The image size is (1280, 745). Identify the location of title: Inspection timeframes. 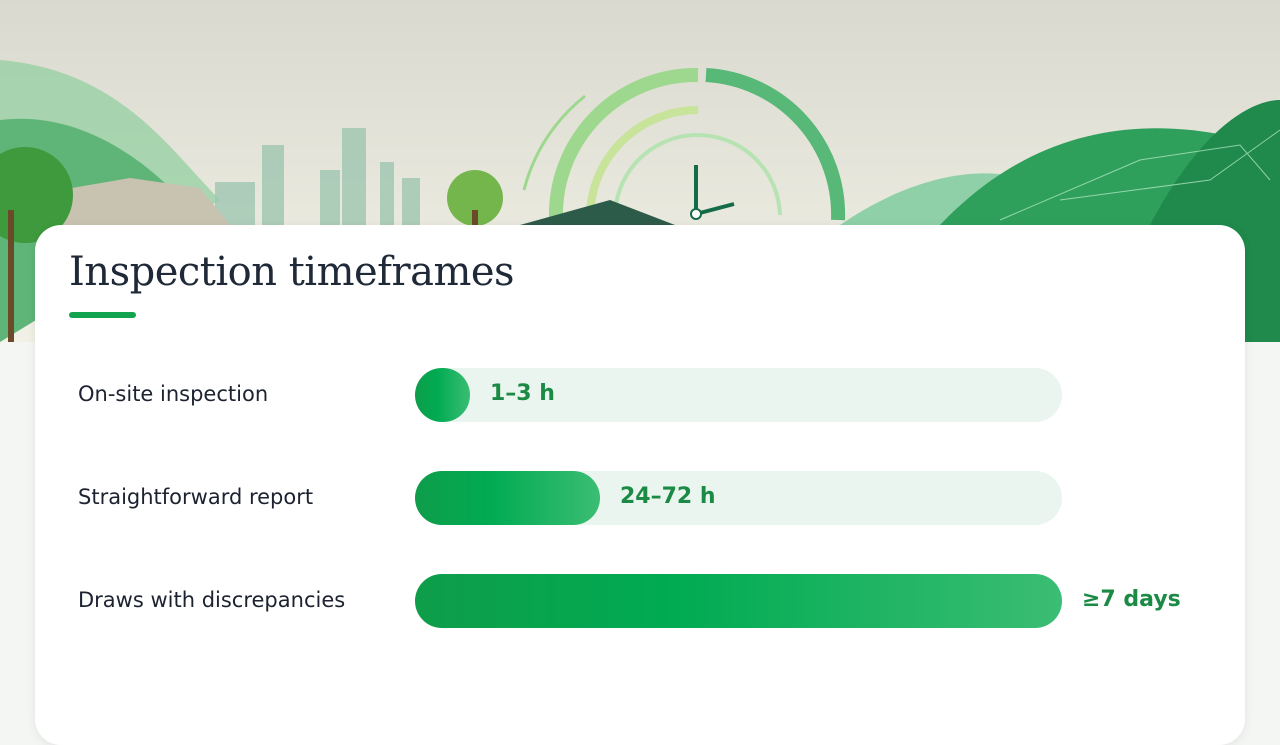
(292, 272).